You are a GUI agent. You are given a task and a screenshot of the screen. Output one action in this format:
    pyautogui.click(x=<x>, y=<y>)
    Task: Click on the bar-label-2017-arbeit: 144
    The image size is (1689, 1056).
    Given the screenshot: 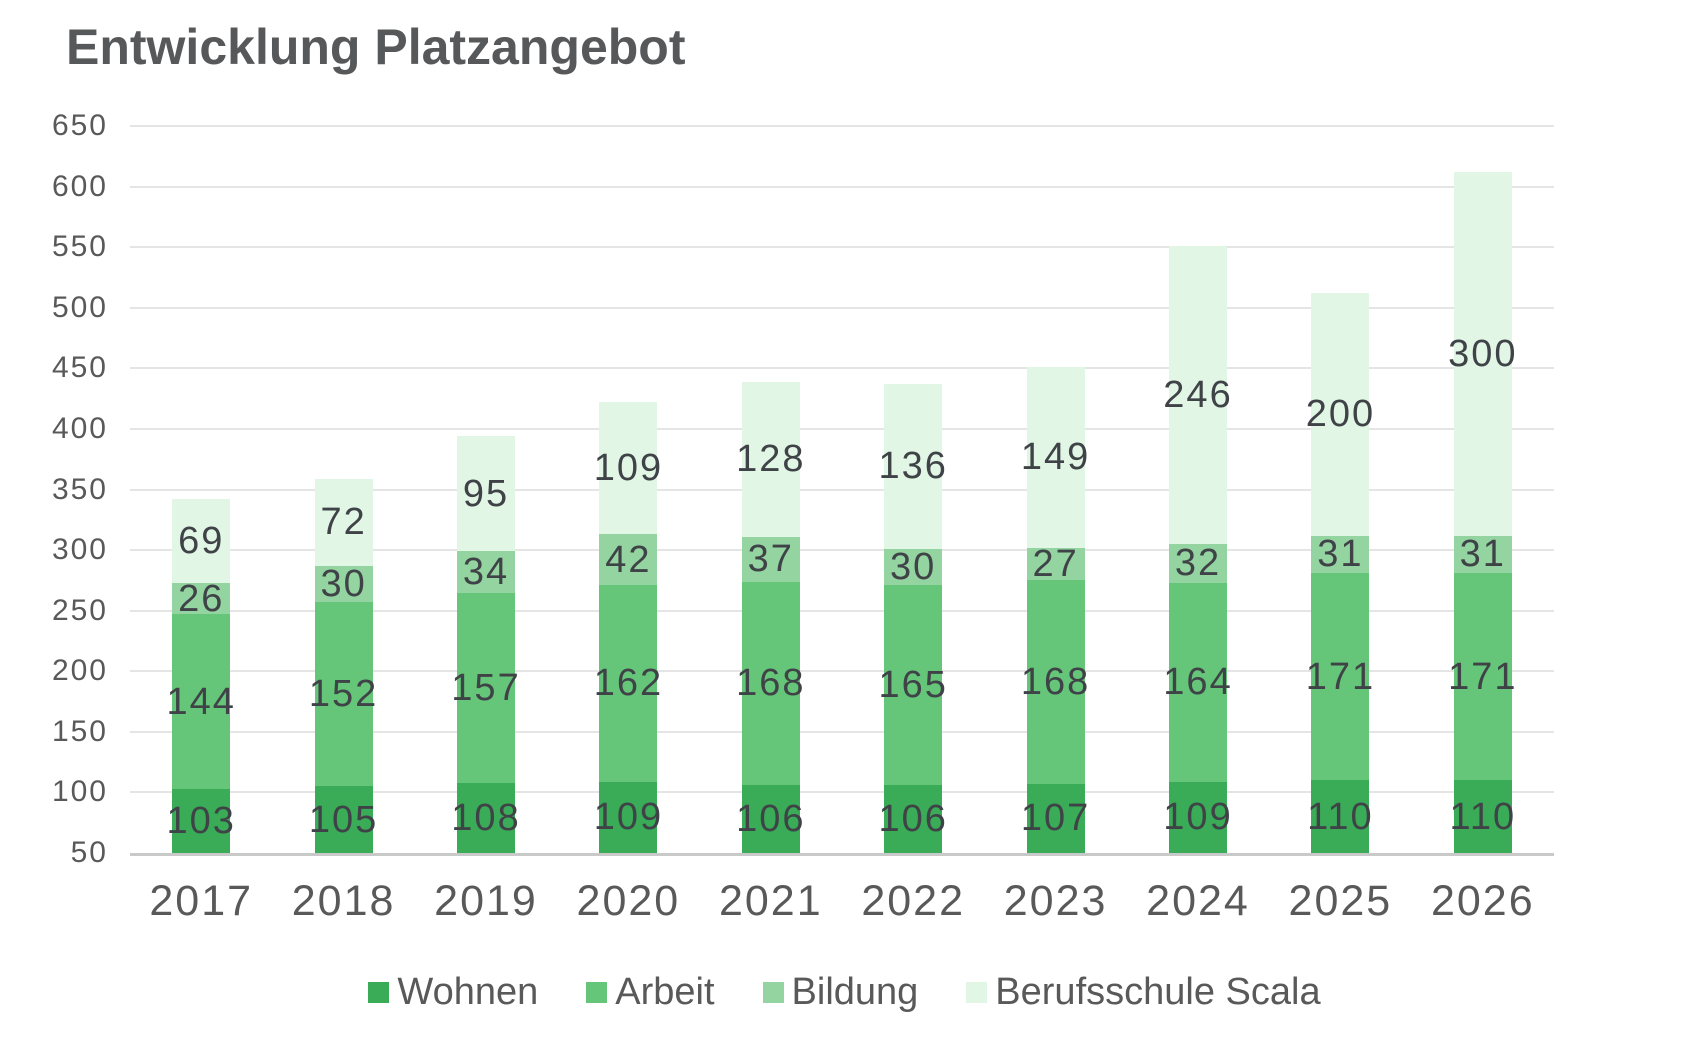 What is the action you would take?
    pyautogui.click(x=201, y=701)
    